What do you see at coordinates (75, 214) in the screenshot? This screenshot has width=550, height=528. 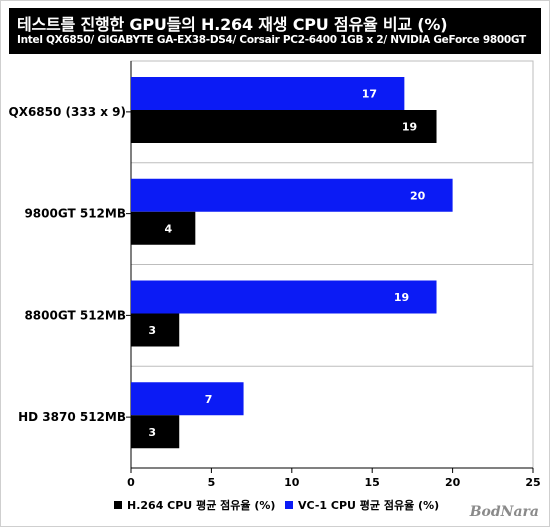 I see `category-label: 9800GT 512MB` at bounding box center [75, 214].